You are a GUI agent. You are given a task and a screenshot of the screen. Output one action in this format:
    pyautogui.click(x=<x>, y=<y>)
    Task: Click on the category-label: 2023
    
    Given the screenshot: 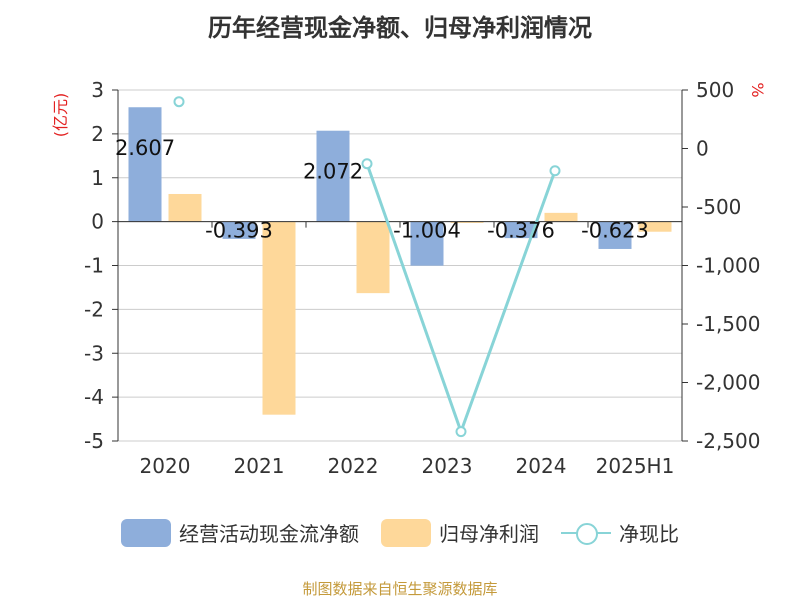 What is the action you would take?
    pyautogui.click(x=447, y=466)
    